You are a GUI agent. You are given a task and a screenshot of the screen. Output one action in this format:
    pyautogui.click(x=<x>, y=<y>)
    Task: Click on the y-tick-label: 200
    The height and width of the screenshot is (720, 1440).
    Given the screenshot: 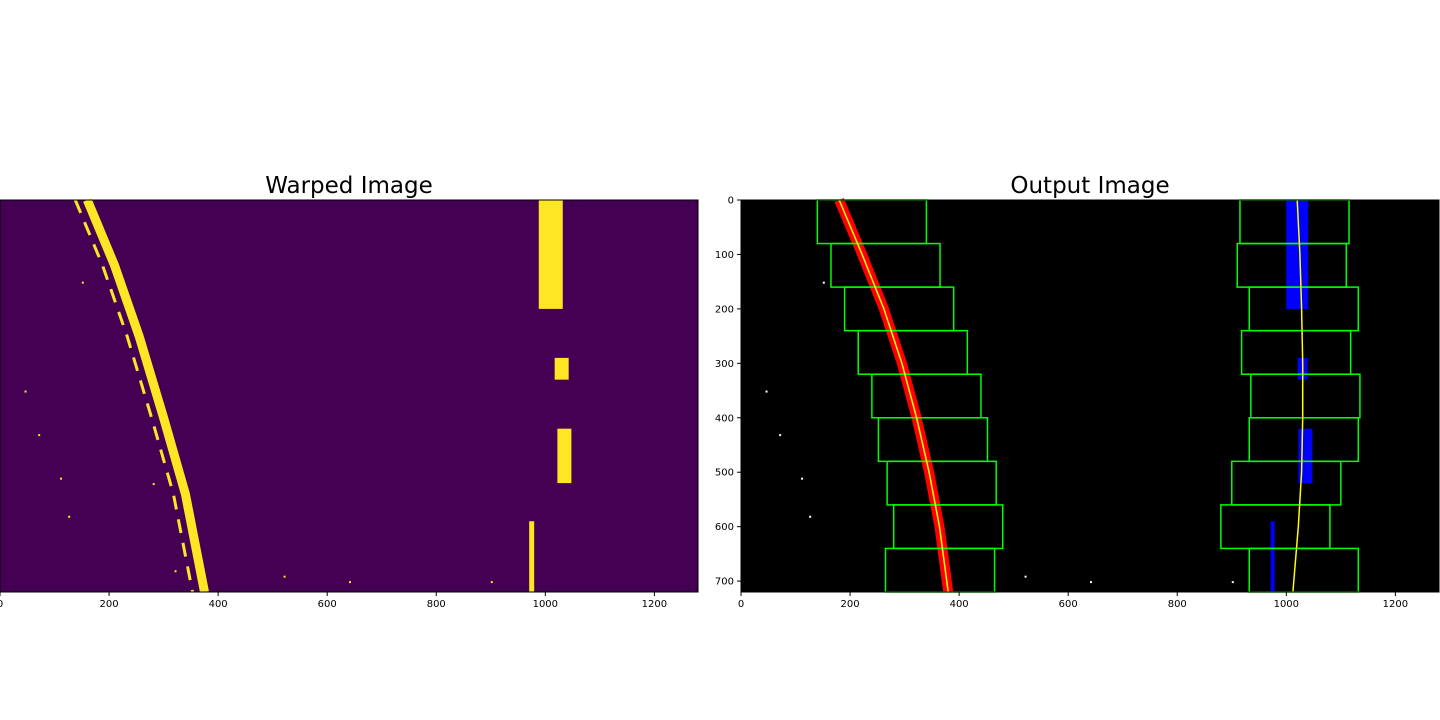 What is the action you would take?
    pyautogui.click(x=724, y=309)
    